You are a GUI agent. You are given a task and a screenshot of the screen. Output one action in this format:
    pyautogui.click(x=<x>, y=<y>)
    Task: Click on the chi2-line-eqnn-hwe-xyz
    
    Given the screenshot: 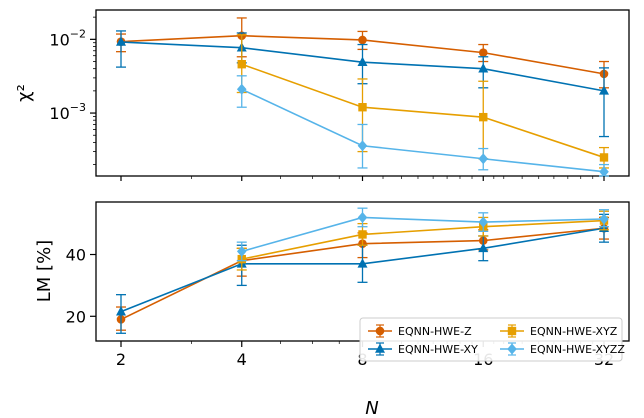 What is the action you would take?
    pyautogui.click(x=423, y=111)
    